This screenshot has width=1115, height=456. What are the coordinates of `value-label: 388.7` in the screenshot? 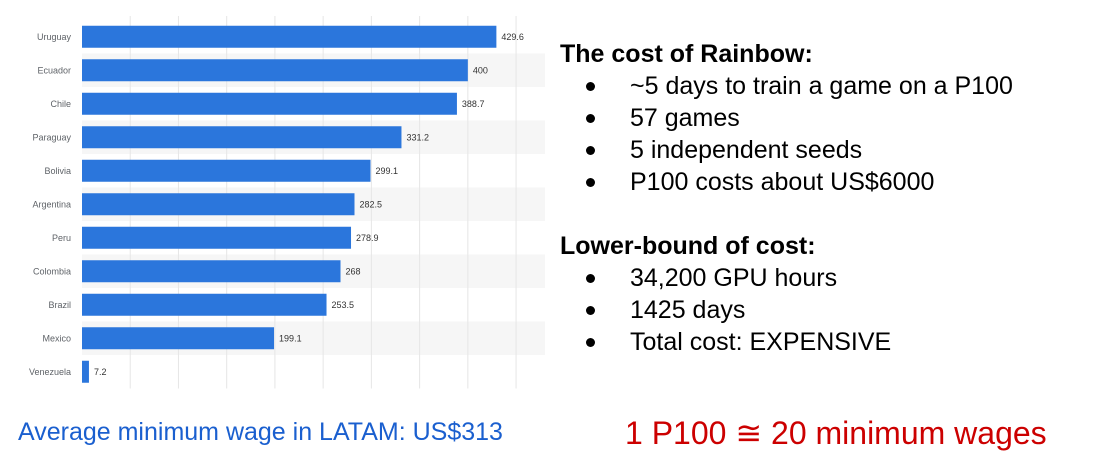 It's located at (473, 104).